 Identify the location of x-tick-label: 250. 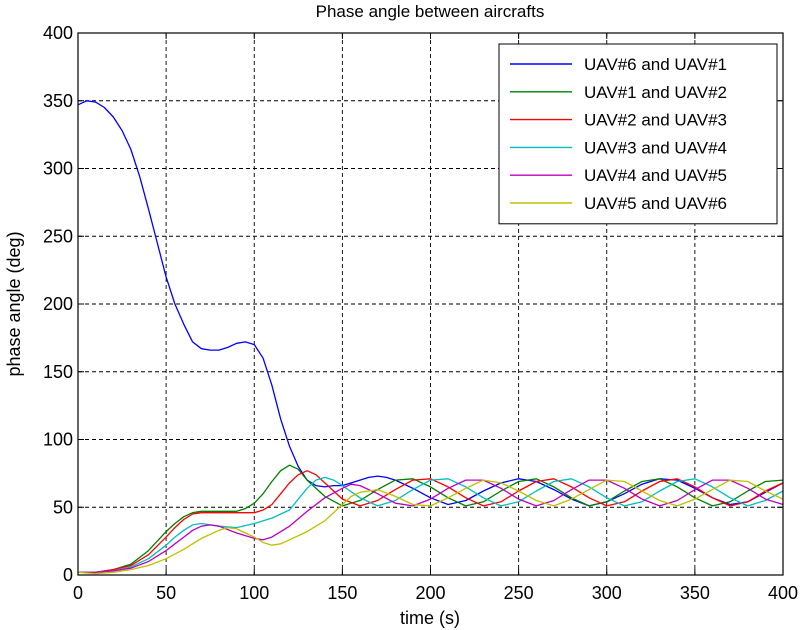
(519, 593).